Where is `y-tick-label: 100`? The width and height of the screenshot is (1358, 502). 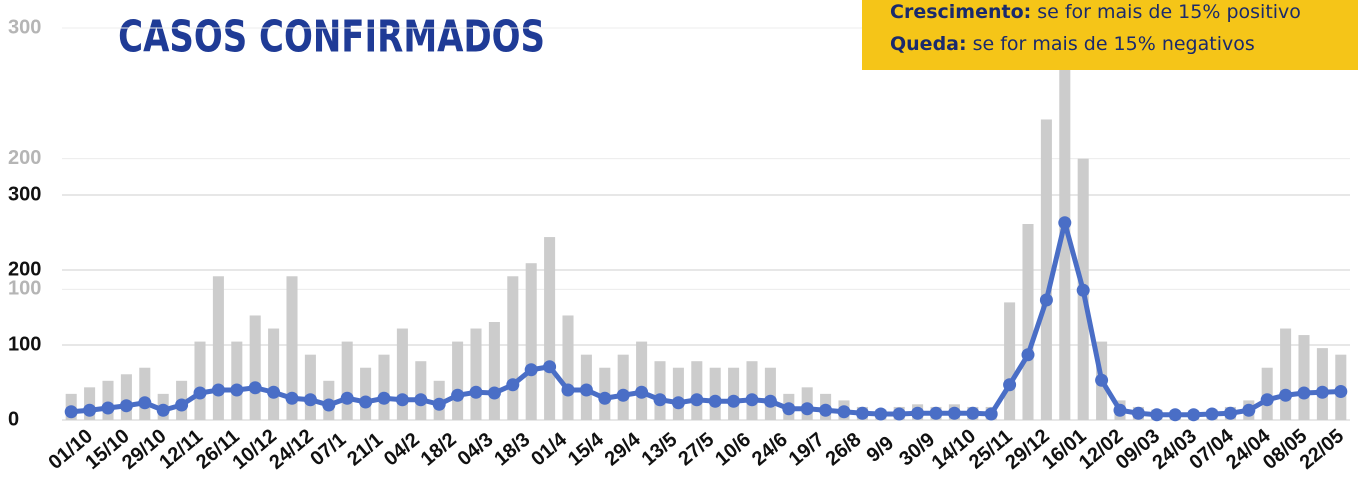 y-tick-label: 100 is located at coordinates (24, 344).